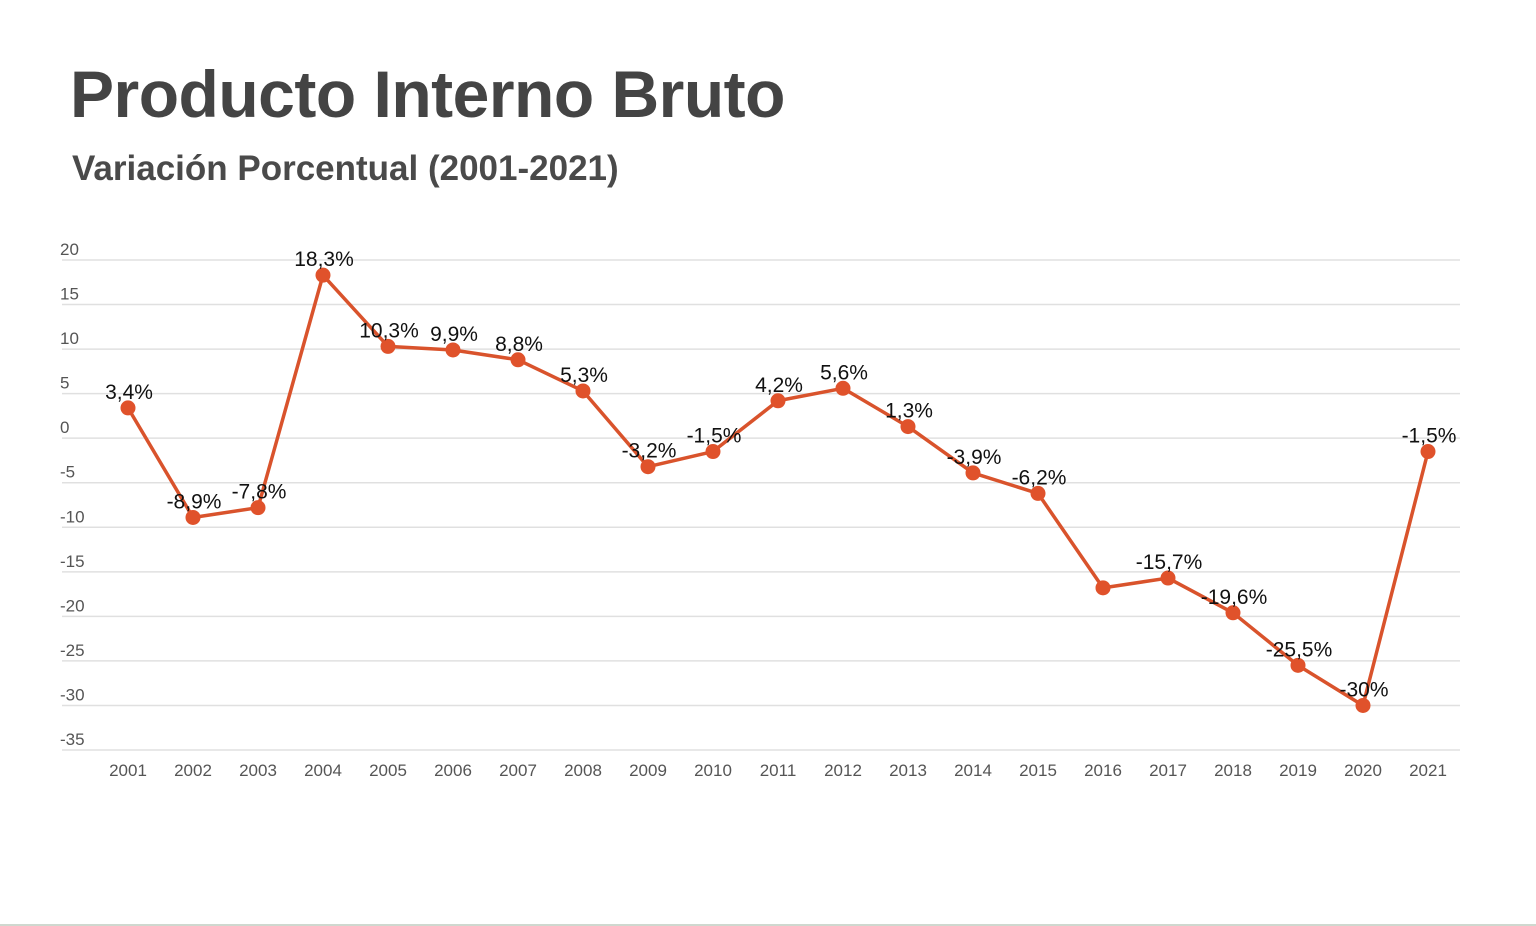  What do you see at coordinates (67, 472) in the screenshot?
I see `y-tick-label: -5` at bounding box center [67, 472].